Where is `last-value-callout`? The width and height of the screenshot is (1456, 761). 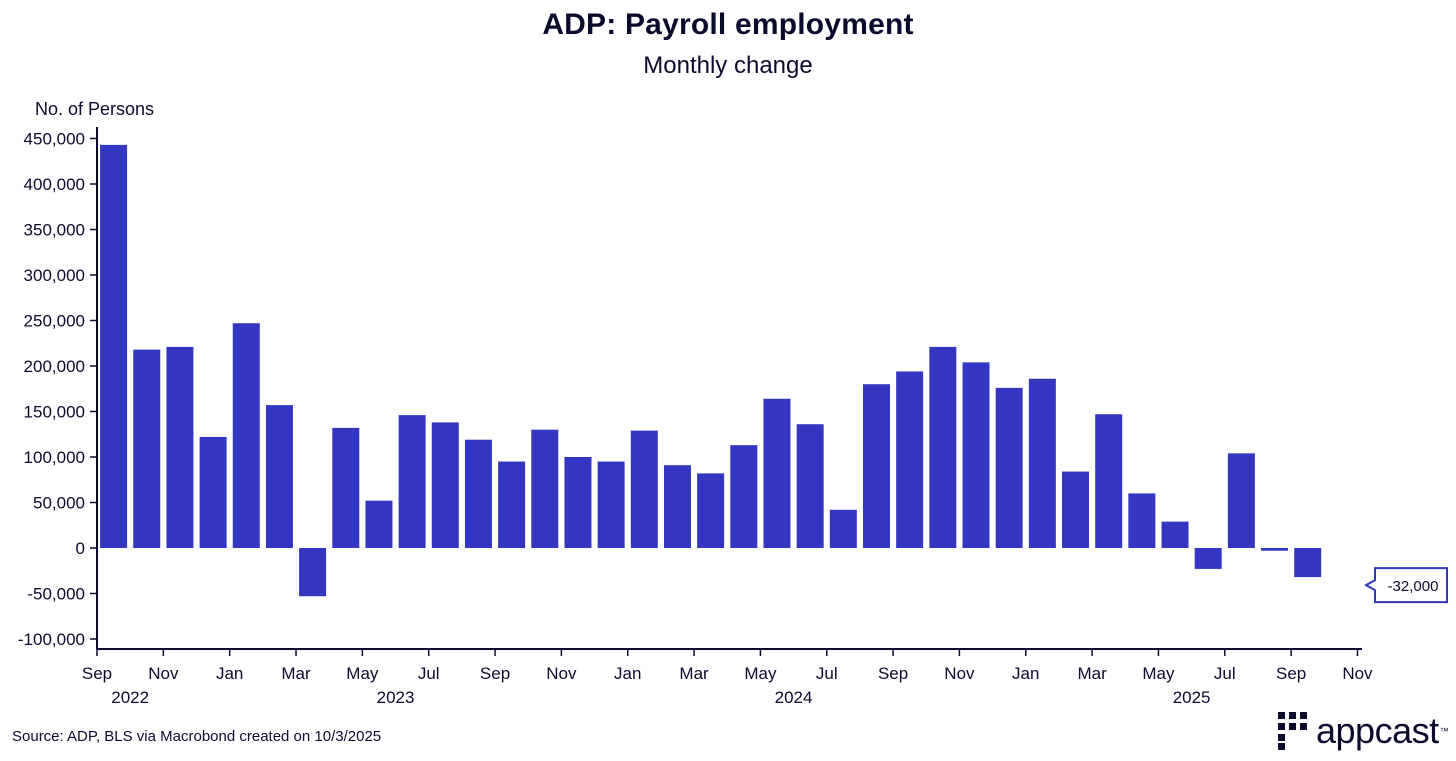
last-value-callout is located at coordinates (1405, 585).